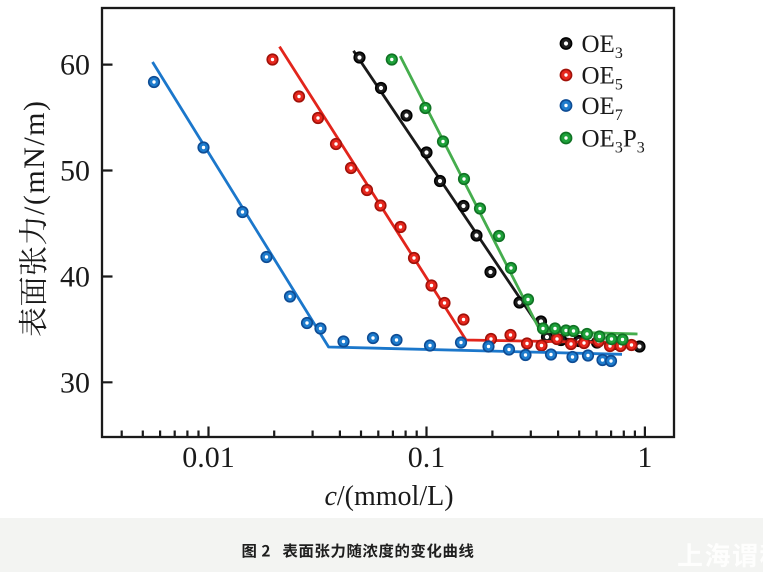  What do you see at coordinates (602, 46) in the screenshot?
I see `svg-text: OE3` at bounding box center [602, 46].